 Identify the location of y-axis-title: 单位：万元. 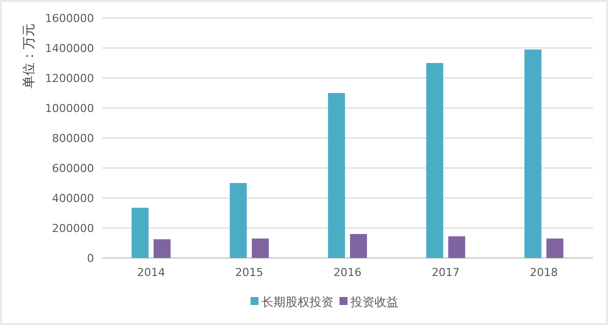
(29, 56).